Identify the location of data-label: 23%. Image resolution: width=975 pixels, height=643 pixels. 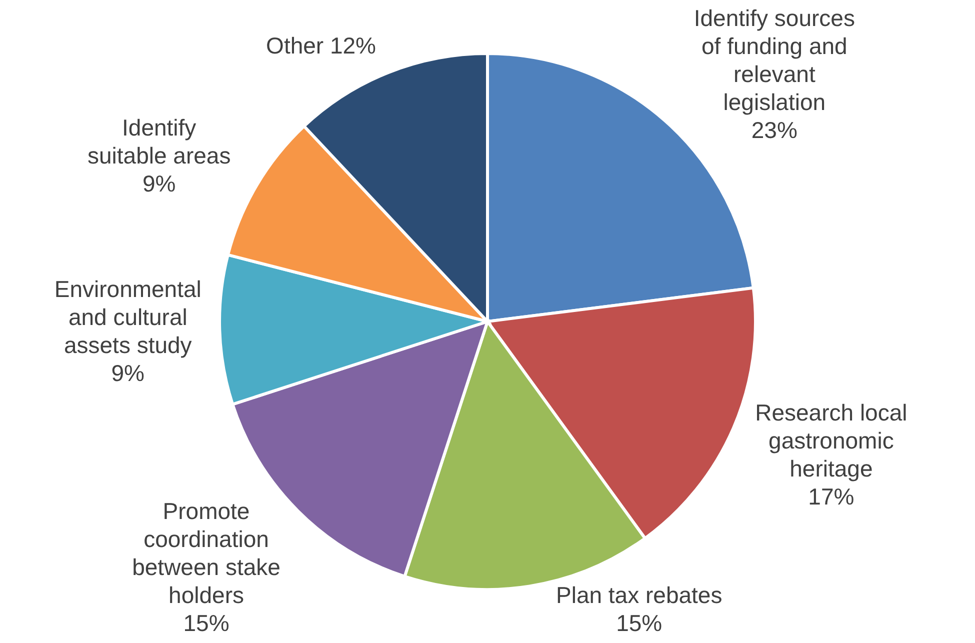
(774, 130).